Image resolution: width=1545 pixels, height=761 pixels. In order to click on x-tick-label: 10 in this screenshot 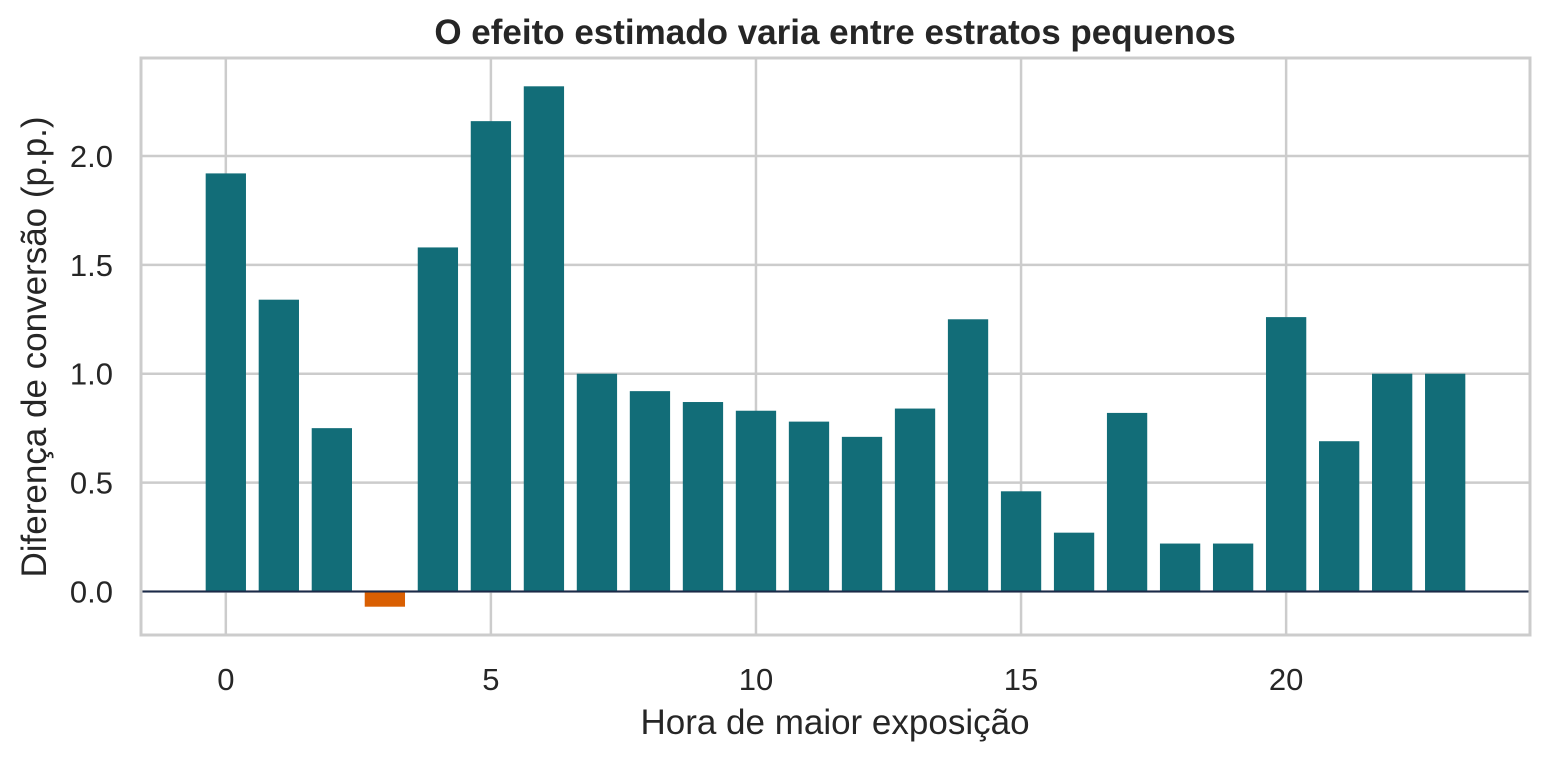, I will do `click(756, 679)`.